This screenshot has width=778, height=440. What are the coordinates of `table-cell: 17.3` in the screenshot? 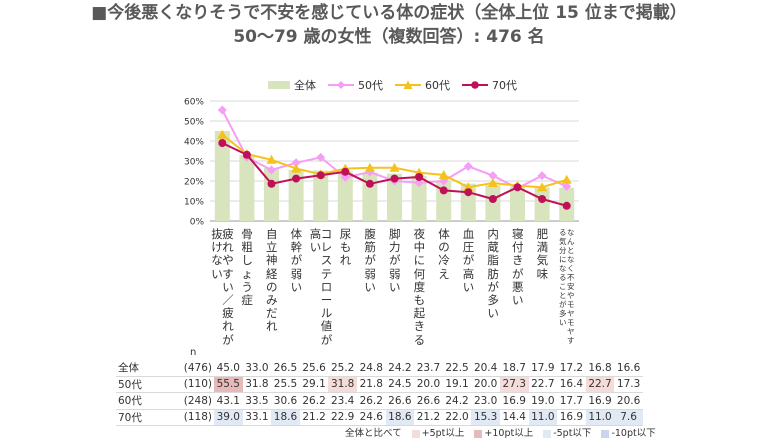 It's located at (628, 384).